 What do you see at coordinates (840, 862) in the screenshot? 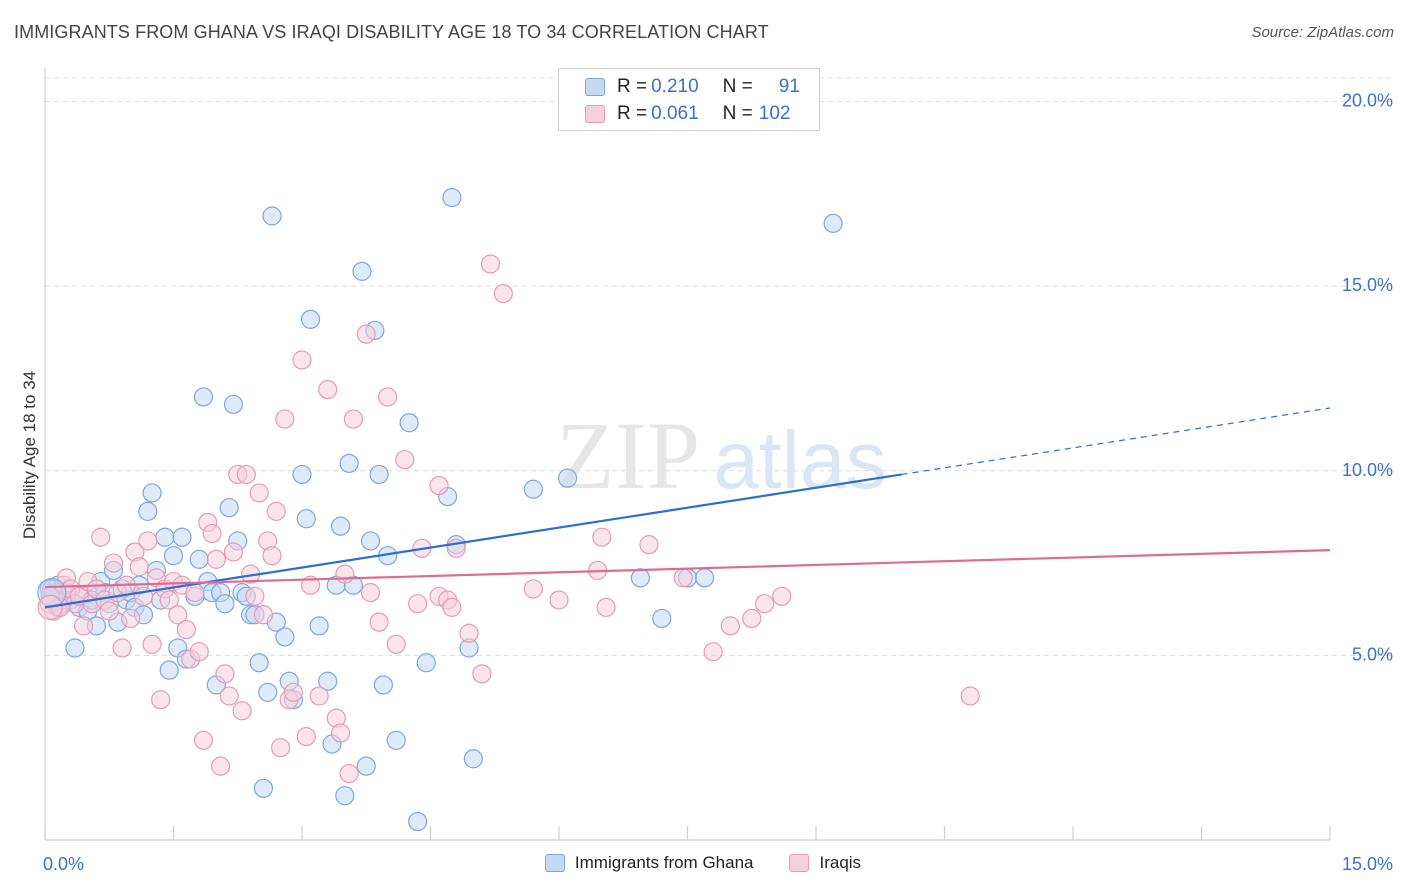
I see `legend-label: Iraqis` at bounding box center [840, 862].